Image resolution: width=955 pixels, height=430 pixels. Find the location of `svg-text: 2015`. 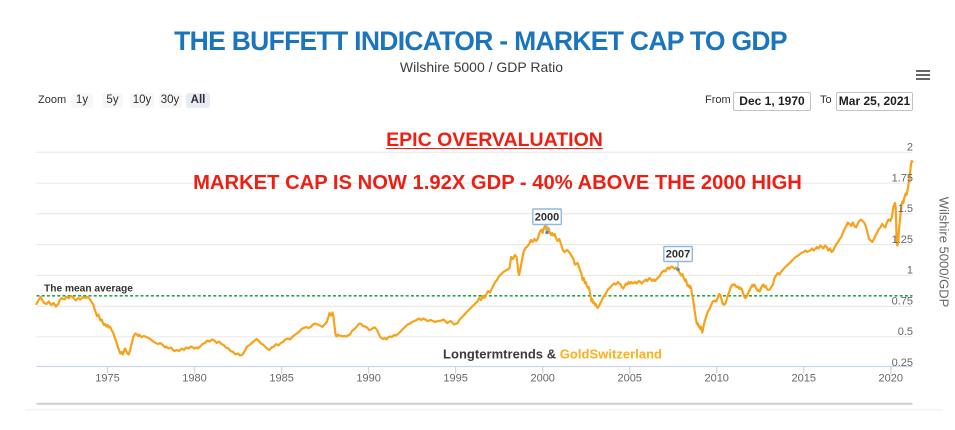

svg-text: 2015 is located at coordinates (804, 379).